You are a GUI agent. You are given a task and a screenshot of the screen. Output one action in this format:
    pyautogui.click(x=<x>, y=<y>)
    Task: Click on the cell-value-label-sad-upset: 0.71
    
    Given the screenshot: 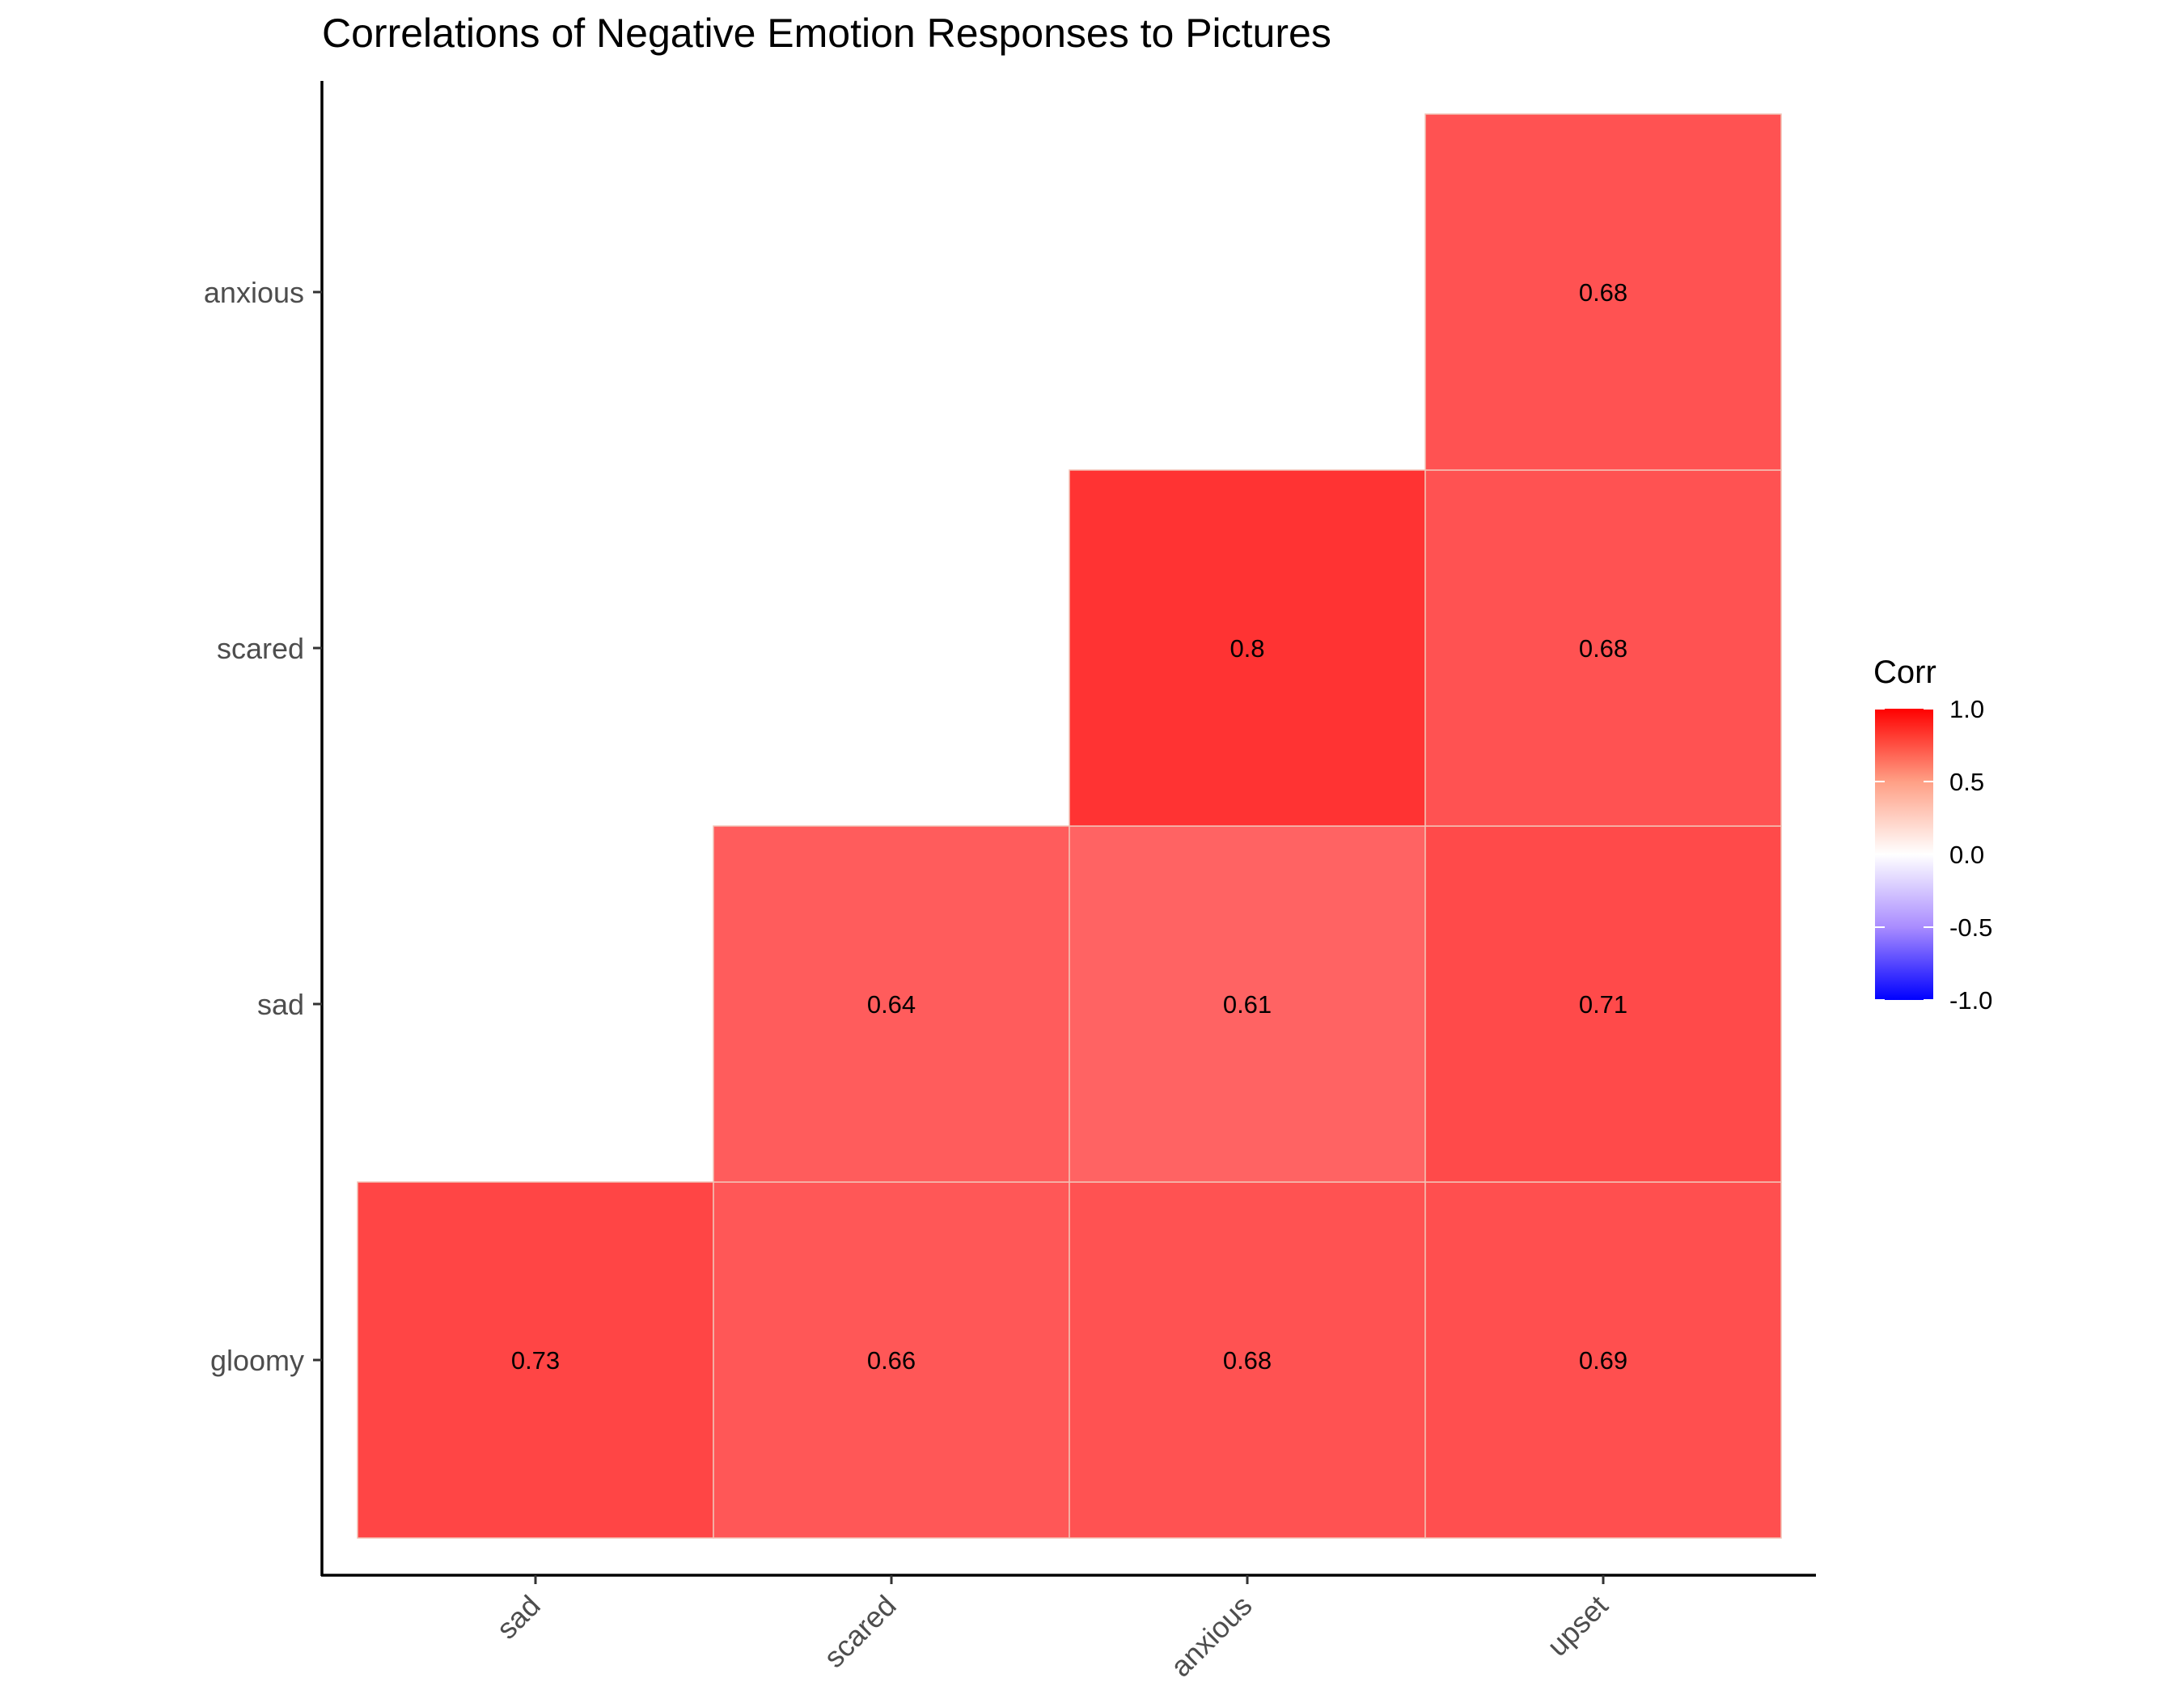 What is the action you would take?
    pyautogui.click(x=1603, y=1004)
    